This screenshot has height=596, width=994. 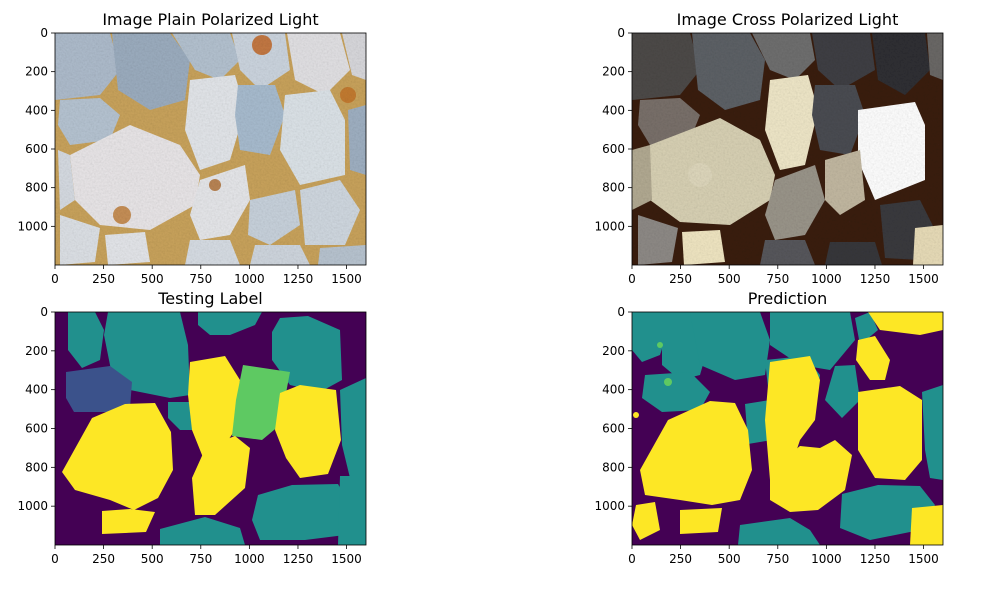 What do you see at coordinates (210, 298) in the screenshot?
I see `panel-title: Testing Label` at bounding box center [210, 298].